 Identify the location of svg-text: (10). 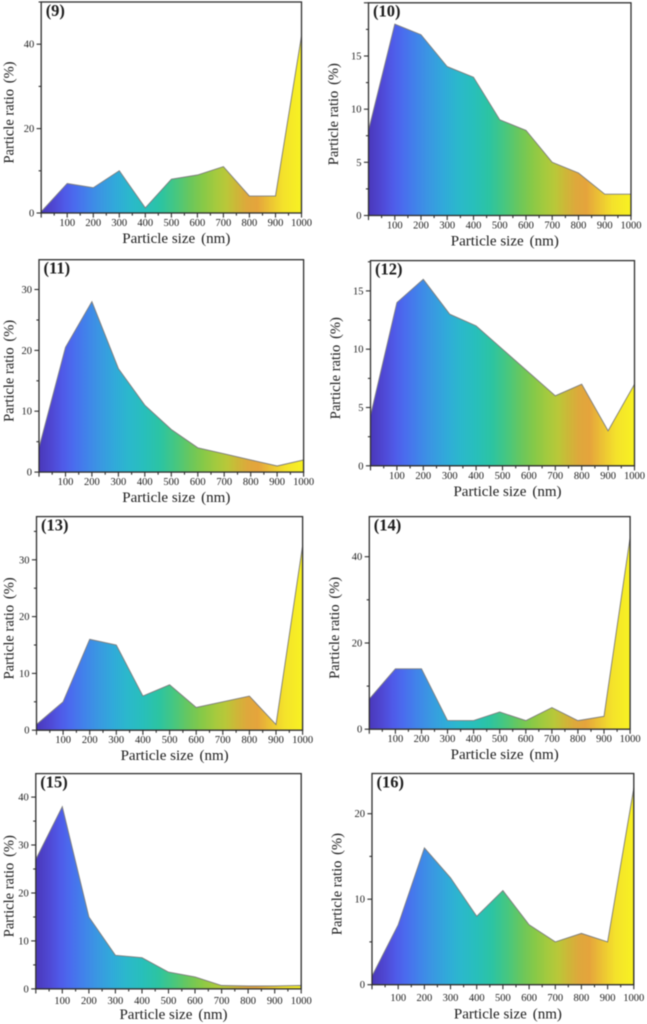
(387, 11).